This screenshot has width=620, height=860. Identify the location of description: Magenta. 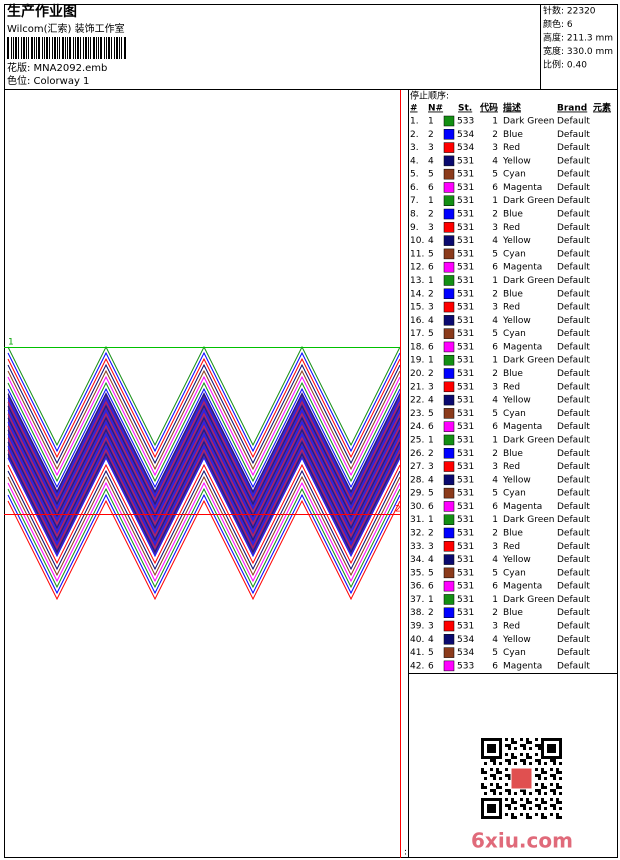
(522, 507).